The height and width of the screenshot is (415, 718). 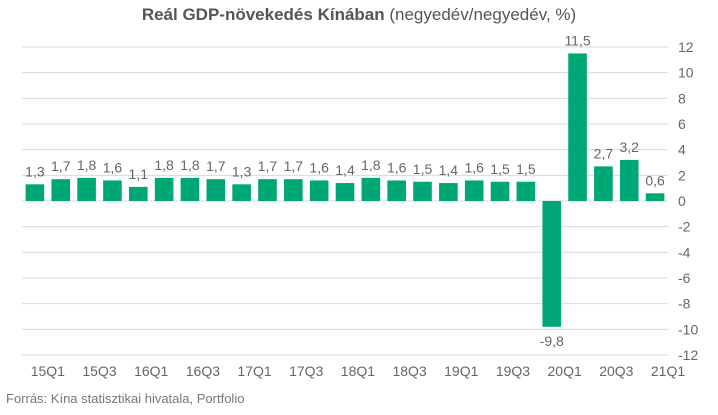 I want to click on x-tick-label: 19Q1, so click(x=461, y=371).